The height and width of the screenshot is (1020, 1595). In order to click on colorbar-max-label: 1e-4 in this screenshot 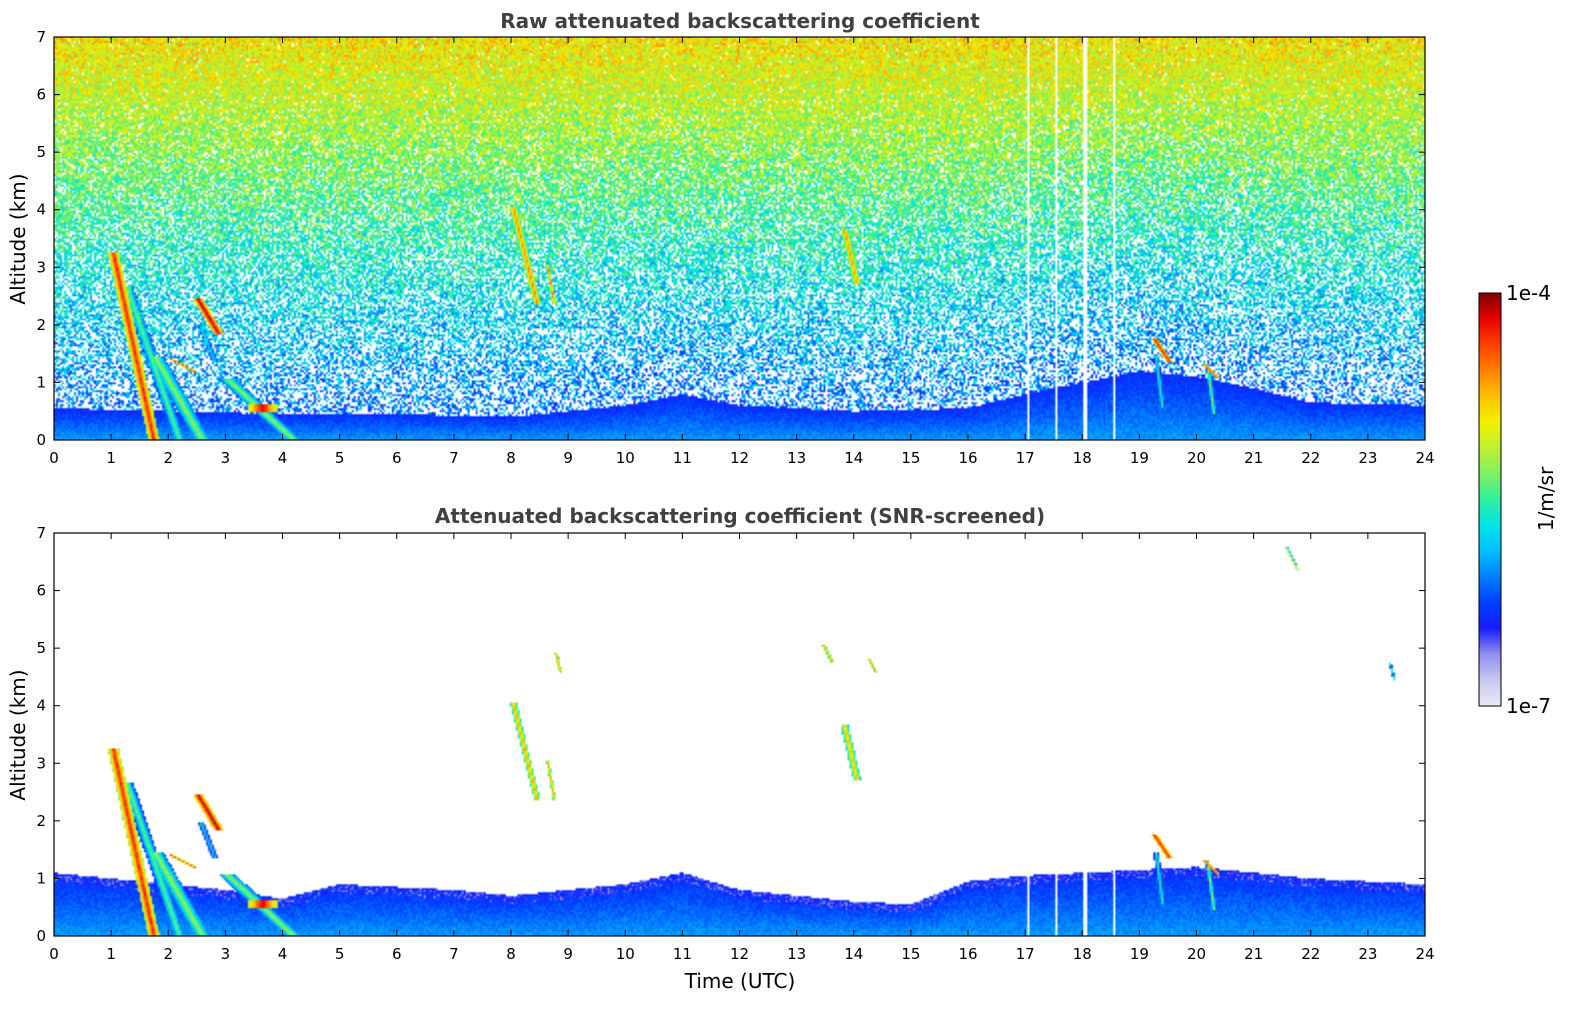, I will do `click(1528, 293)`.